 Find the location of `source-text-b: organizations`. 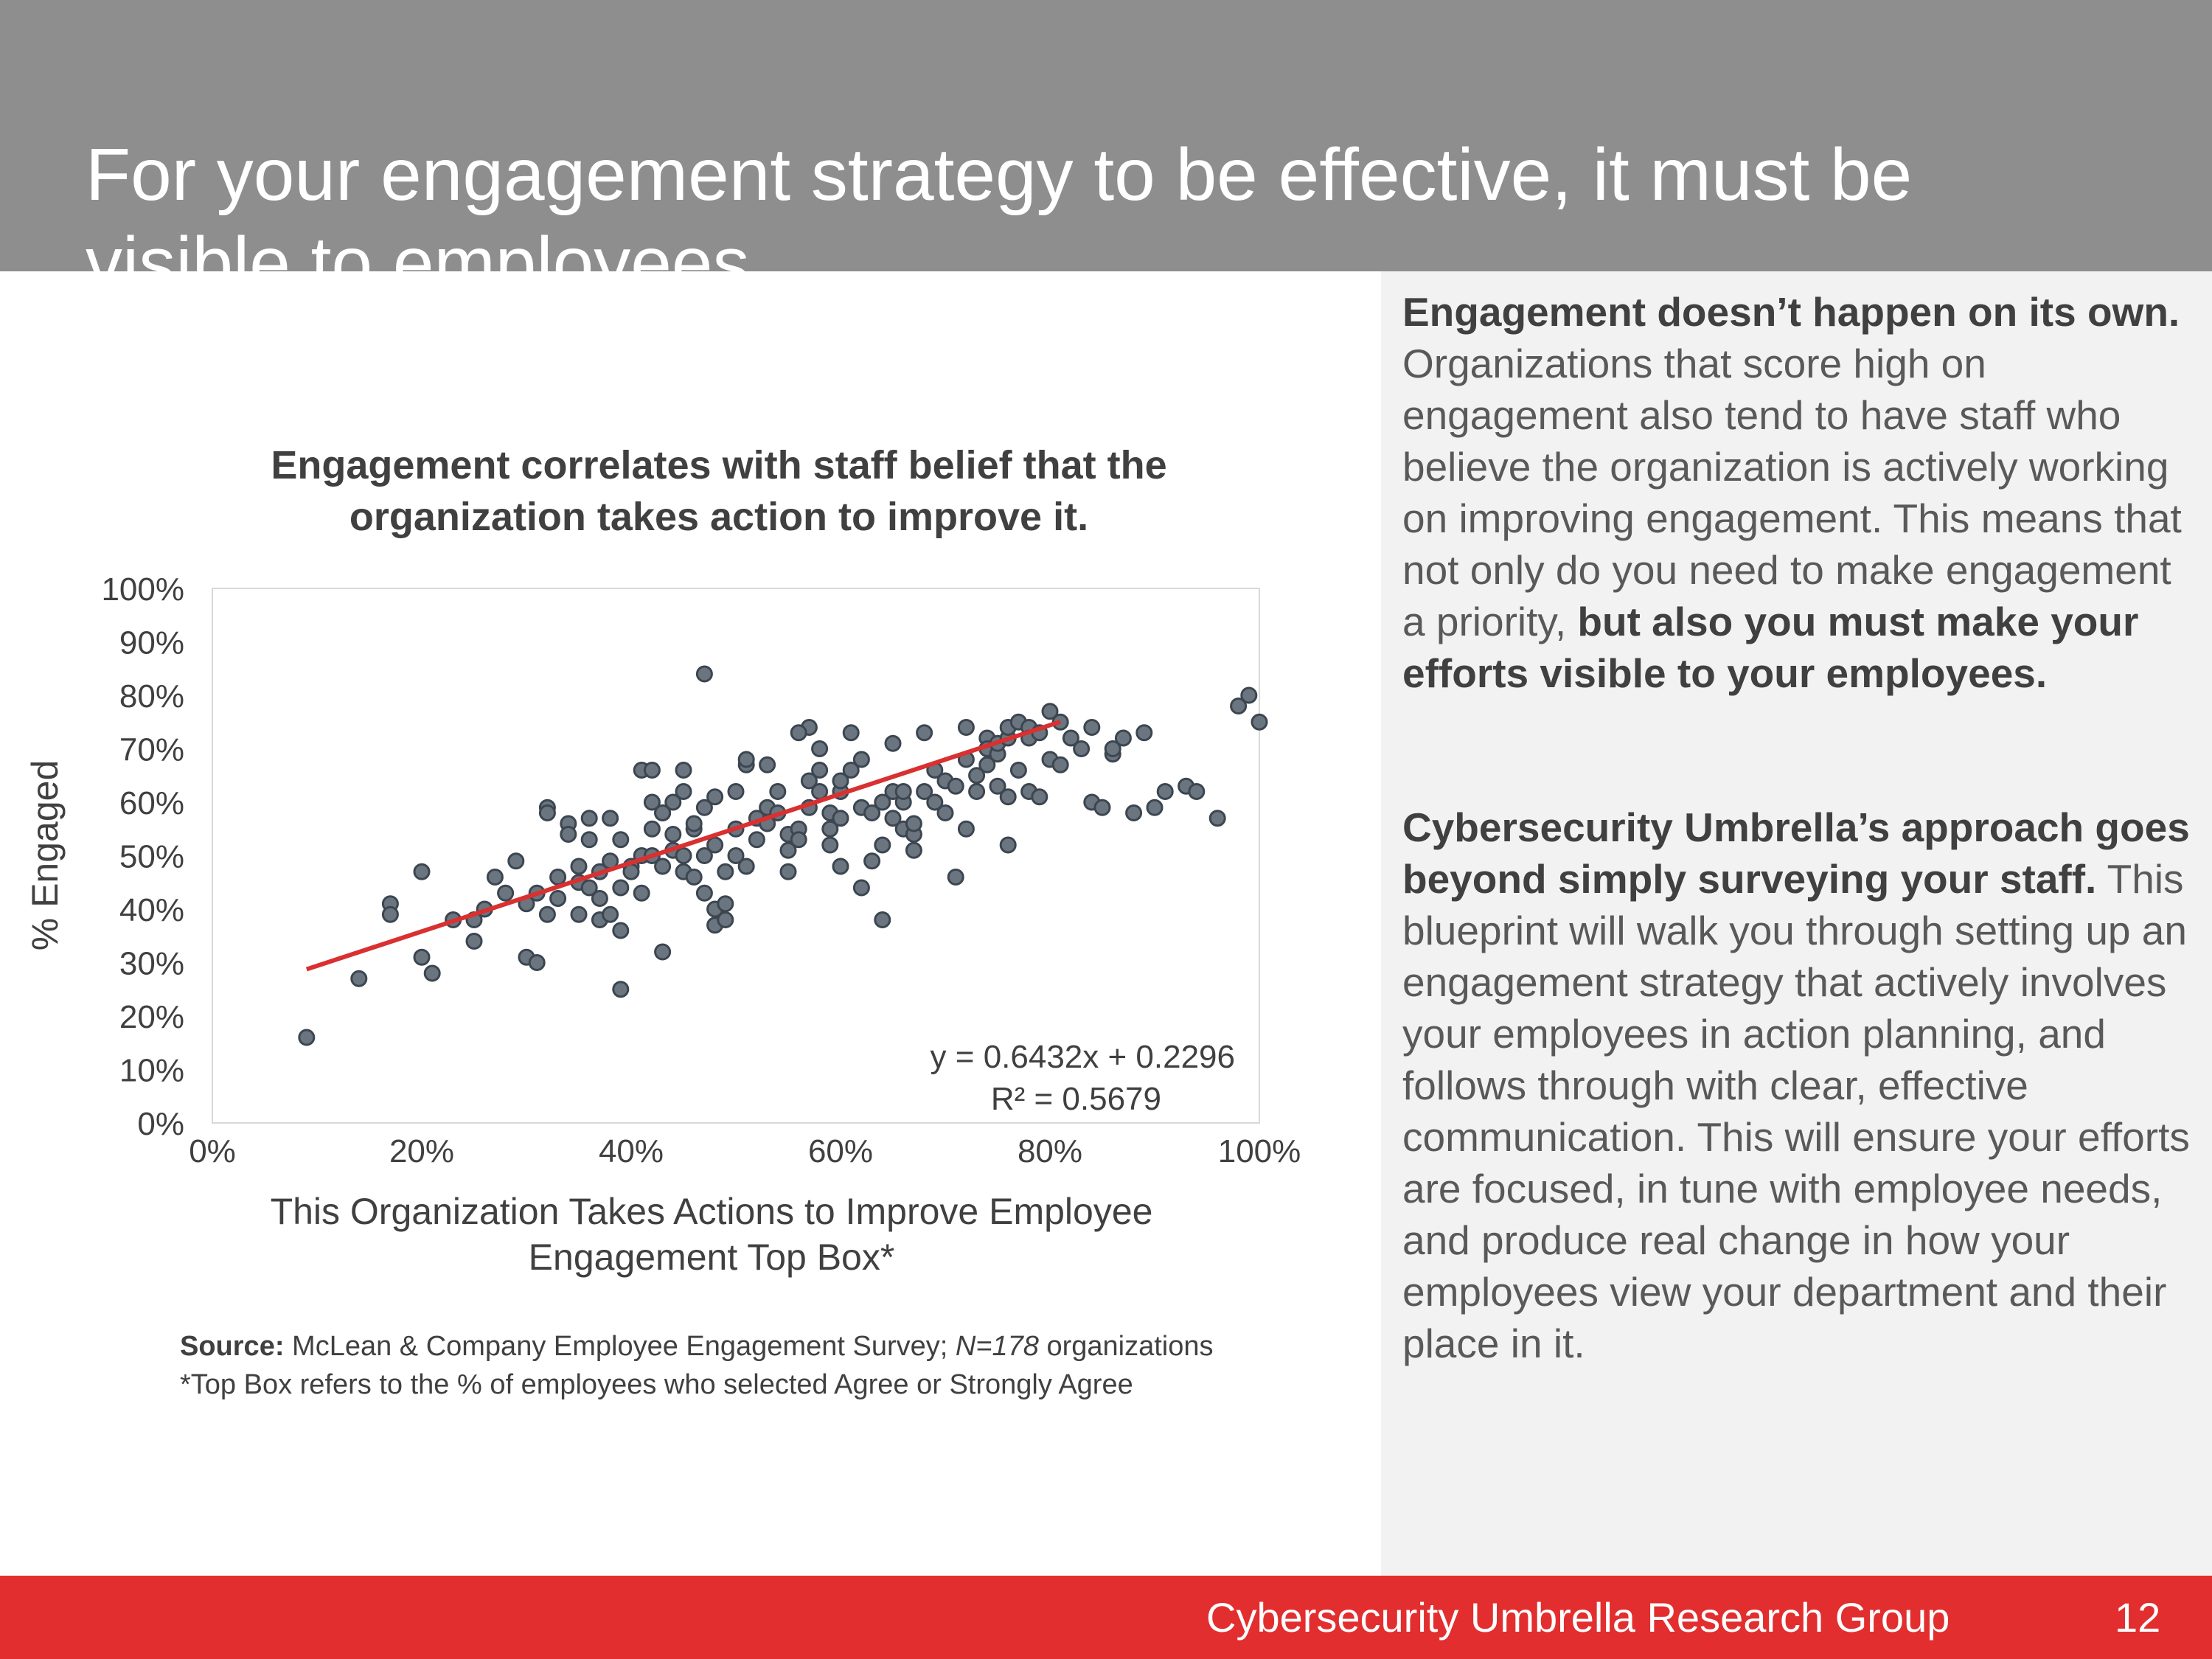

source-text-b: organizations is located at coordinates (1126, 1346).